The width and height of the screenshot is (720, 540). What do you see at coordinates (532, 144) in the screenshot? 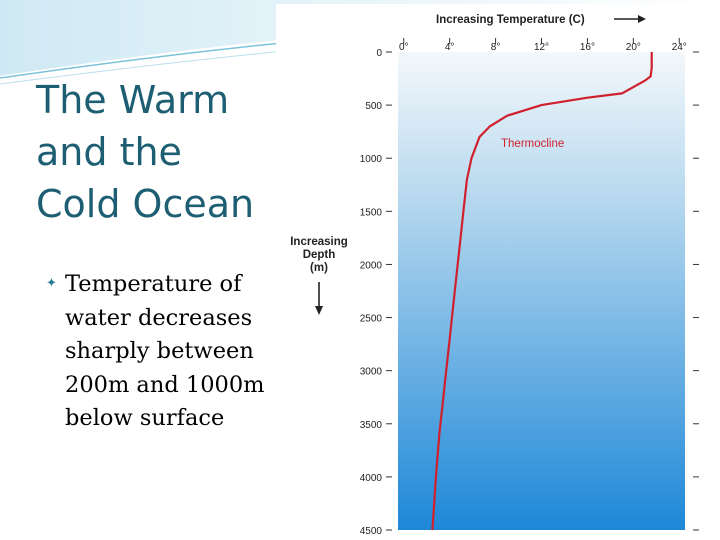
I see `thermocline-label: Thermocline` at bounding box center [532, 144].